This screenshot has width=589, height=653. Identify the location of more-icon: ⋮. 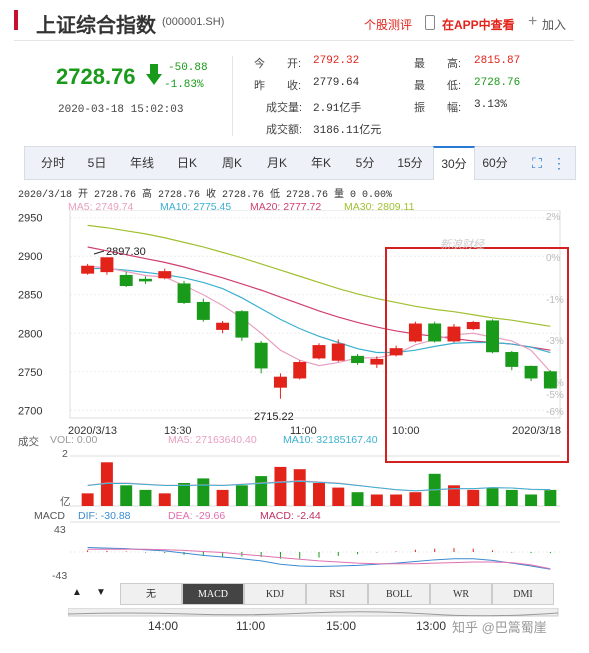
(559, 163).